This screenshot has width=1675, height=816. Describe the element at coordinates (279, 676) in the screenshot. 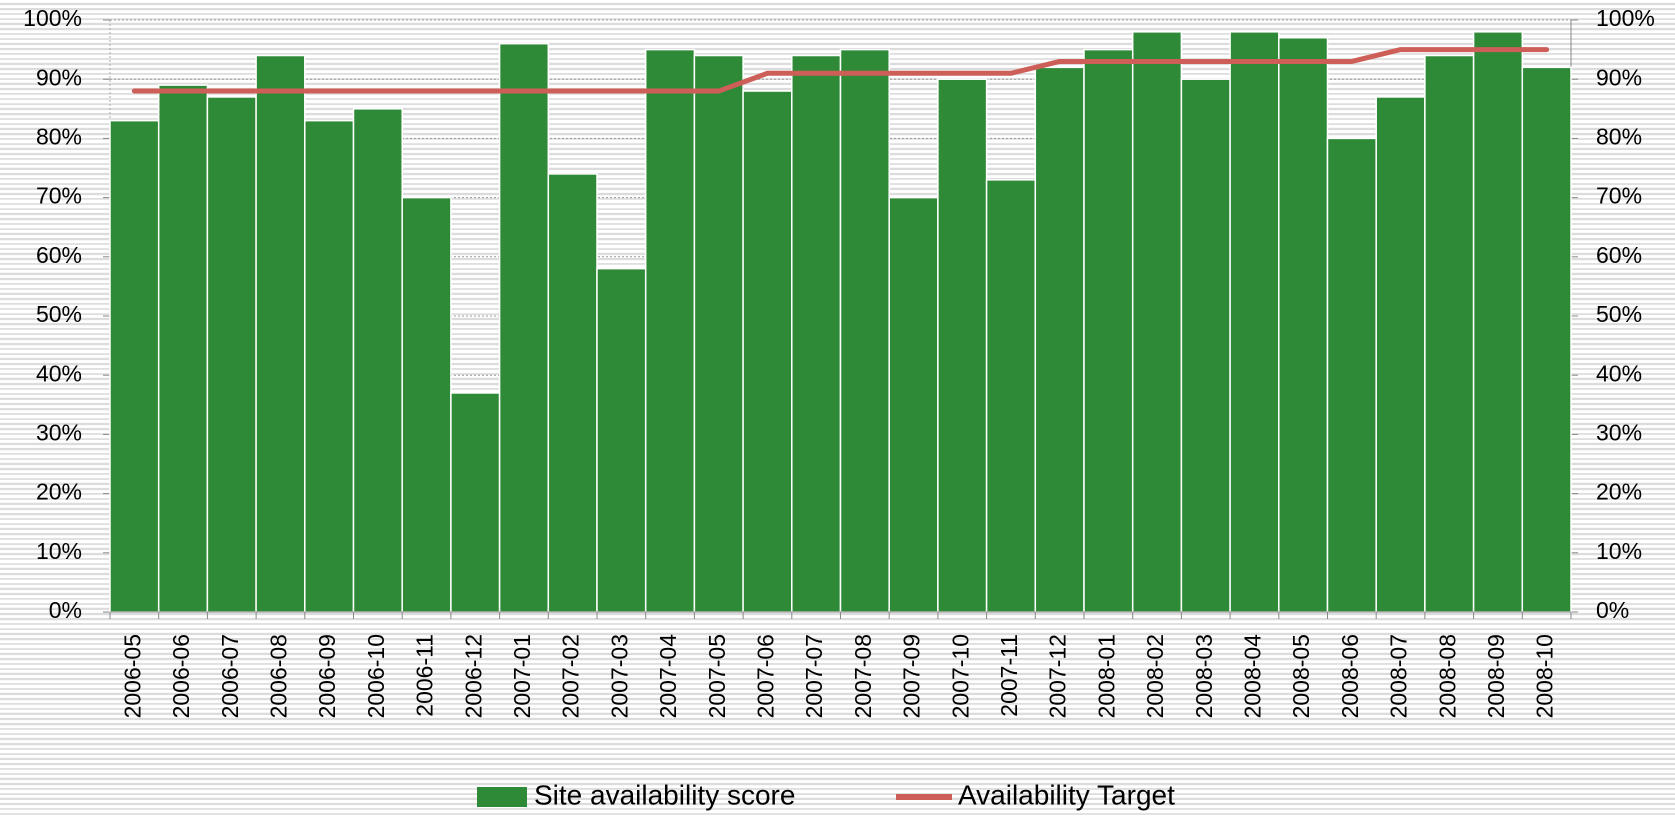

I see `x-tick-label: 2006-08` at that location.